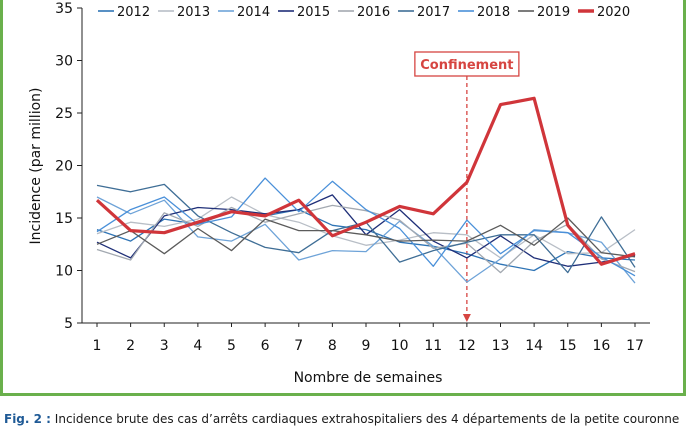 Image resolution: width=686 pixels, height=430 pixels. I want to click on legend-item-2012: 2012, so click(124, 12).